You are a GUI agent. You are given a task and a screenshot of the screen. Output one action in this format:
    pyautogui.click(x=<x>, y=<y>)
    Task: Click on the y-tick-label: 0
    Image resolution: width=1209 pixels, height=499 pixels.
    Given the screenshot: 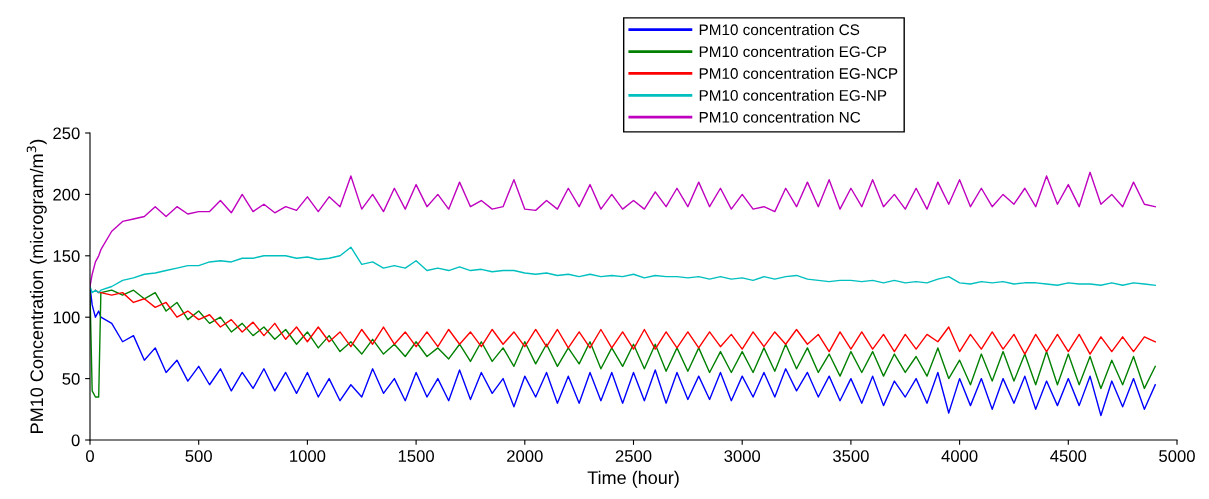 What is the action you would take?
    pyautogui.click(x=75, y=440)
    